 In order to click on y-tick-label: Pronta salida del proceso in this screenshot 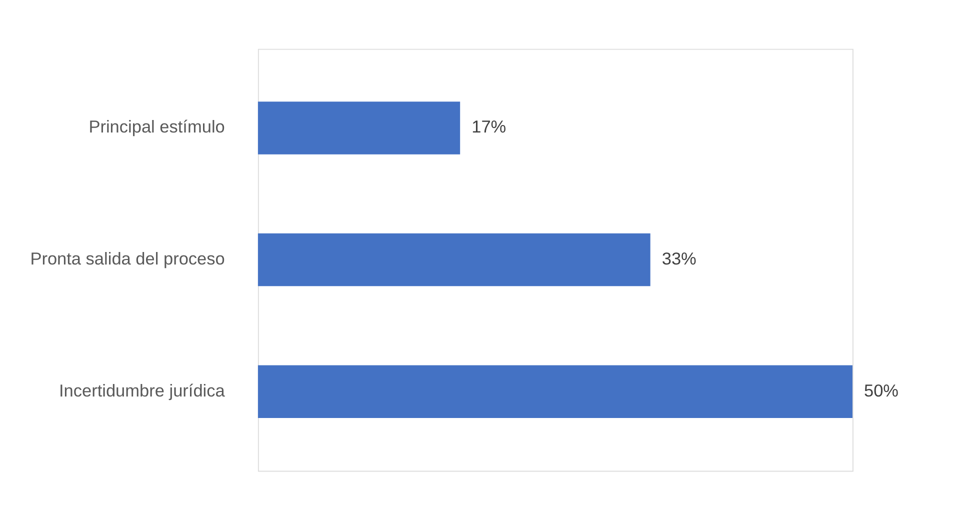, I will do `click(127, 258)`.